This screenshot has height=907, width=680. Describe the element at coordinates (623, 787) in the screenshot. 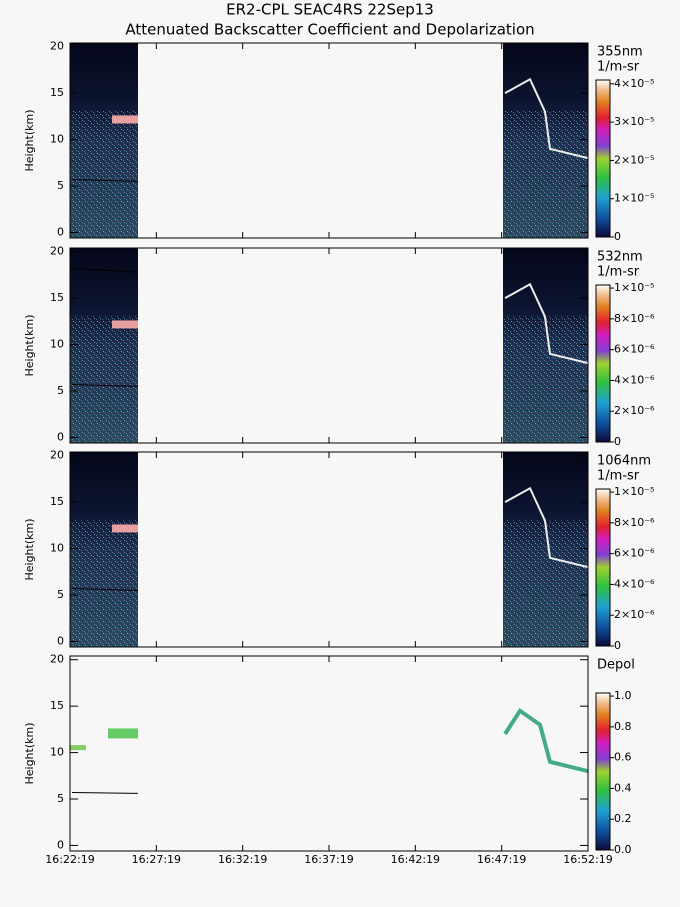

I see `colorbar-tick-label: 0.4` at that location.